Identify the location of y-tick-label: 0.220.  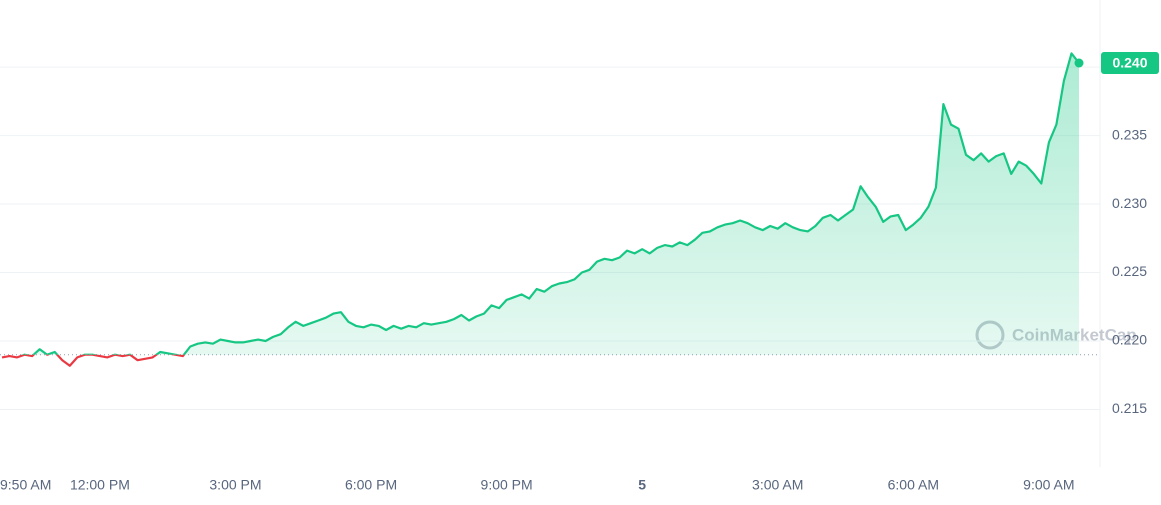
(1129, 340).